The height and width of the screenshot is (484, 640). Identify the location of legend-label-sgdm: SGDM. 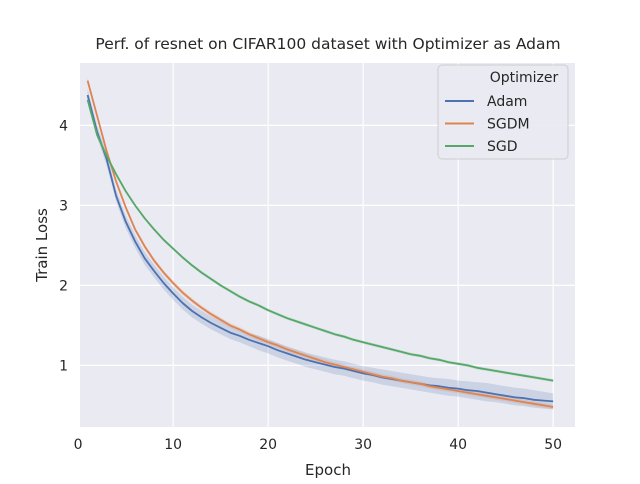
(508, 125).